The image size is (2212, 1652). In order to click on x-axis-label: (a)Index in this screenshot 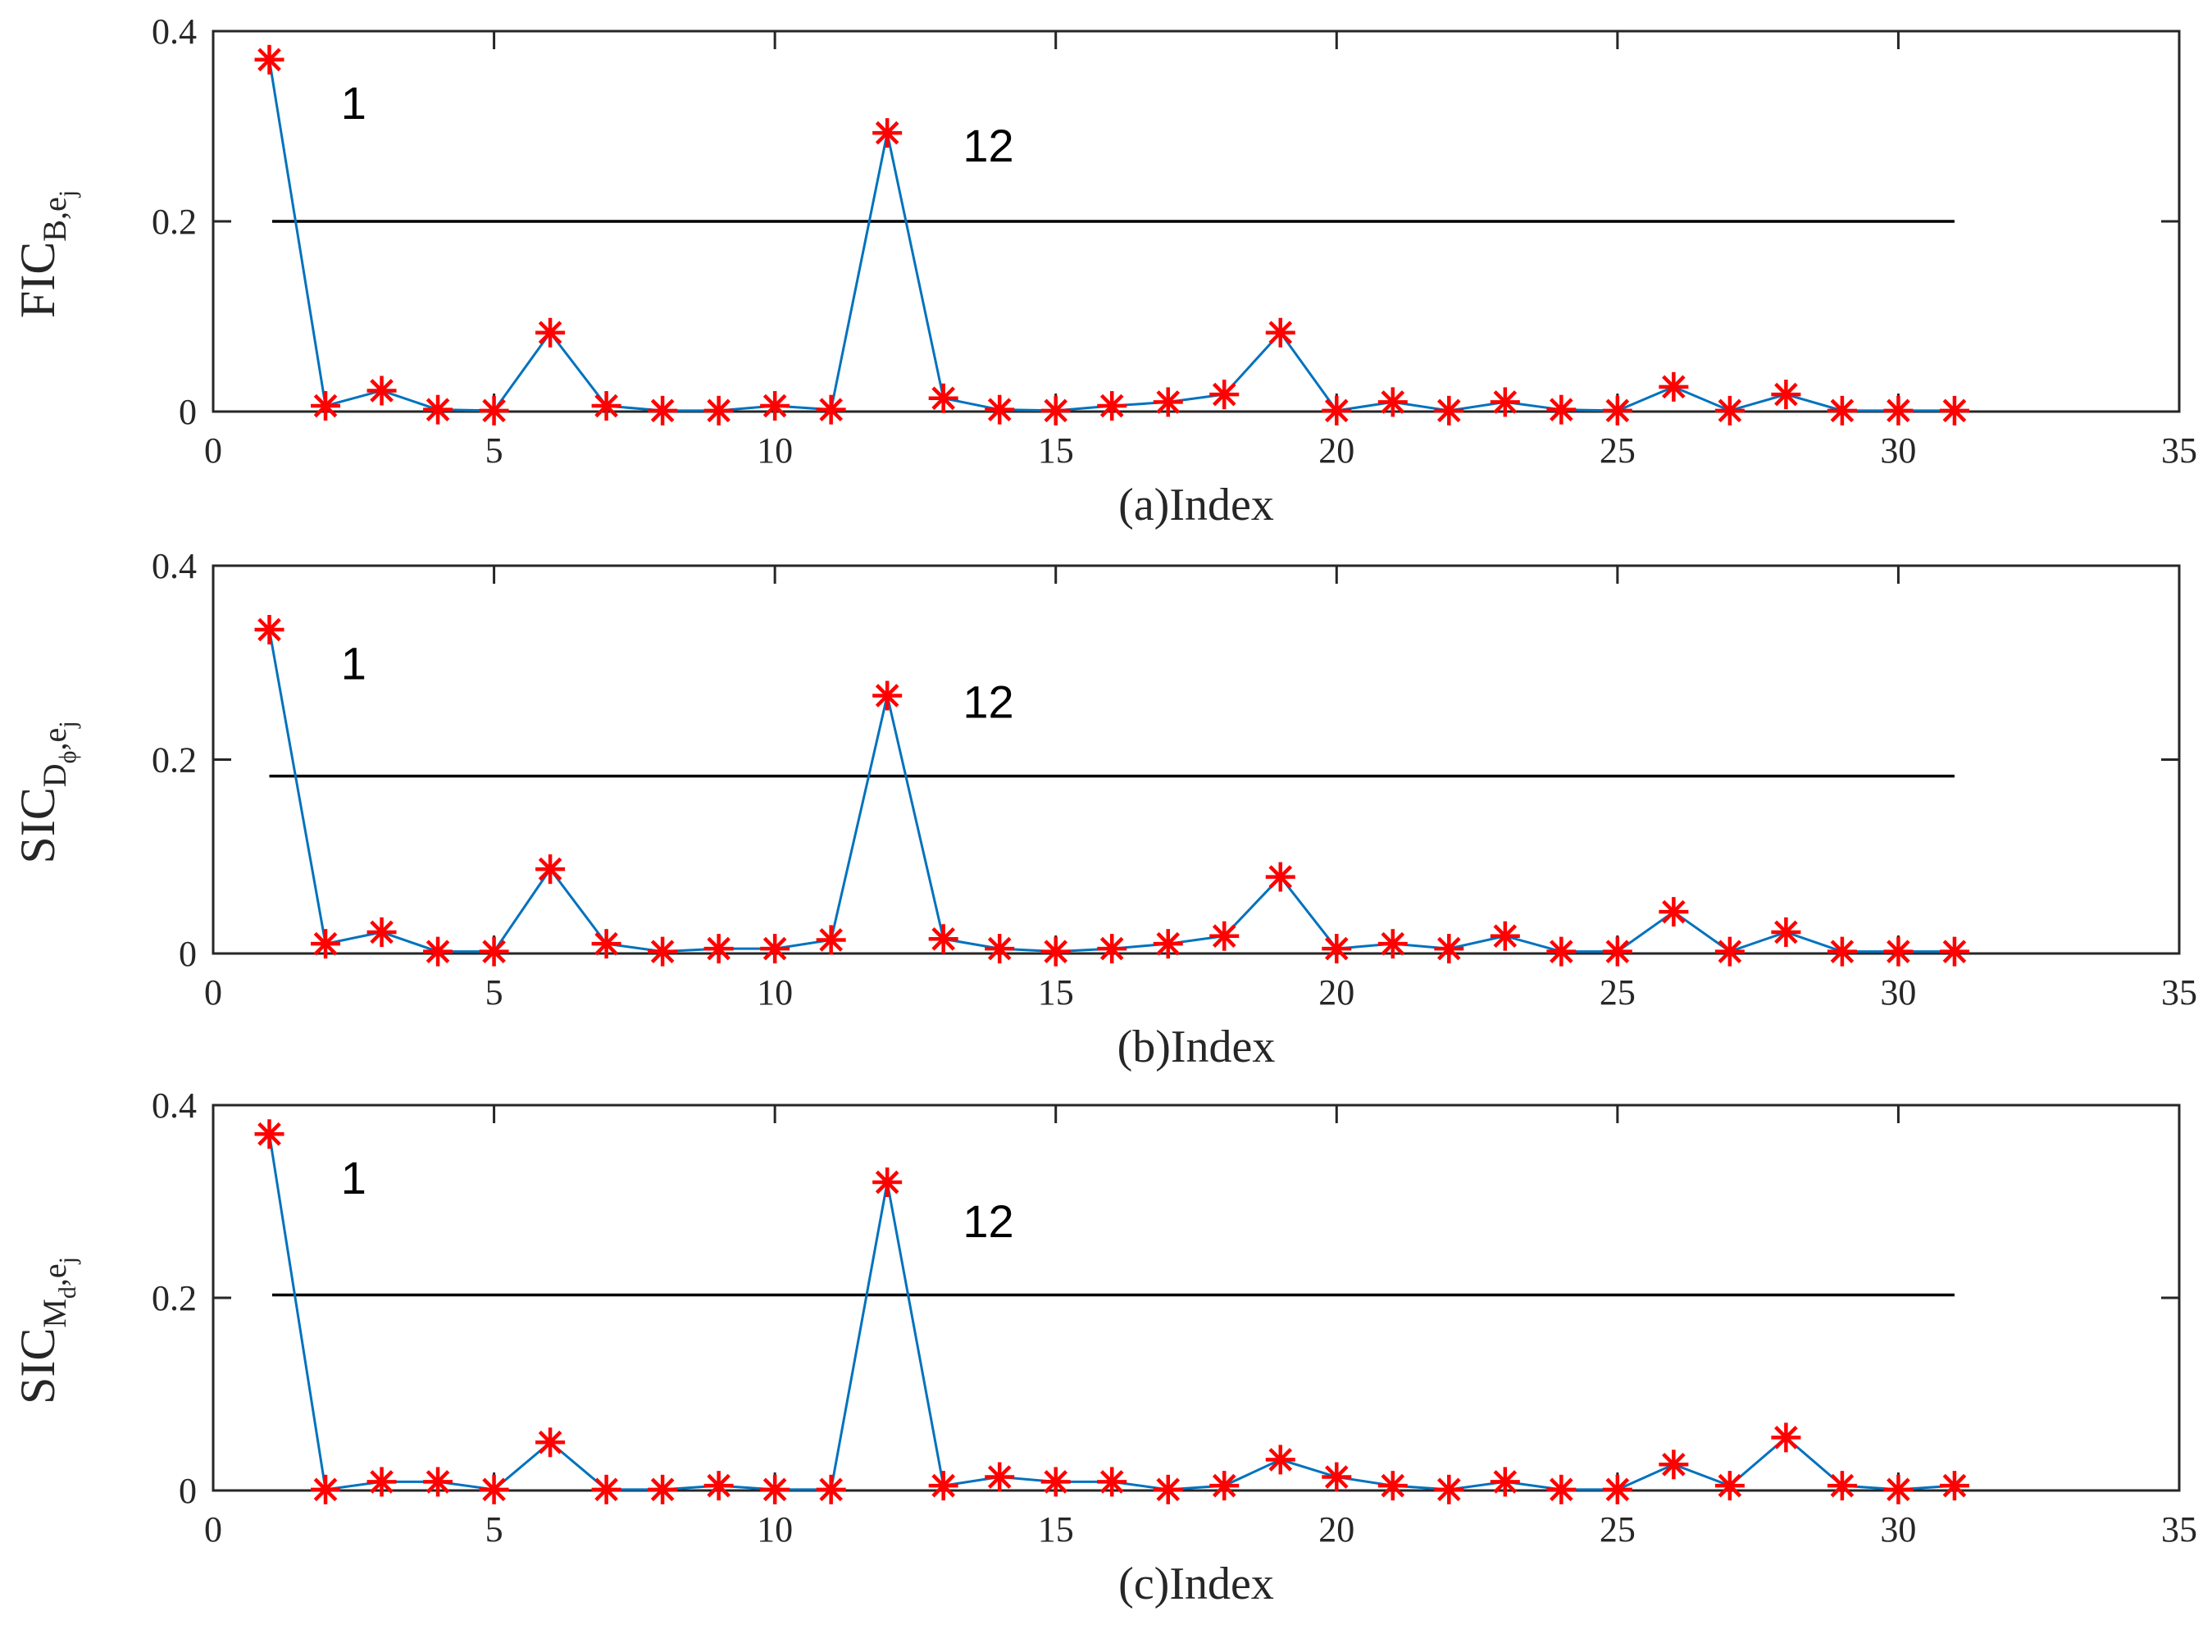, I will do `click(1196, 505)`.